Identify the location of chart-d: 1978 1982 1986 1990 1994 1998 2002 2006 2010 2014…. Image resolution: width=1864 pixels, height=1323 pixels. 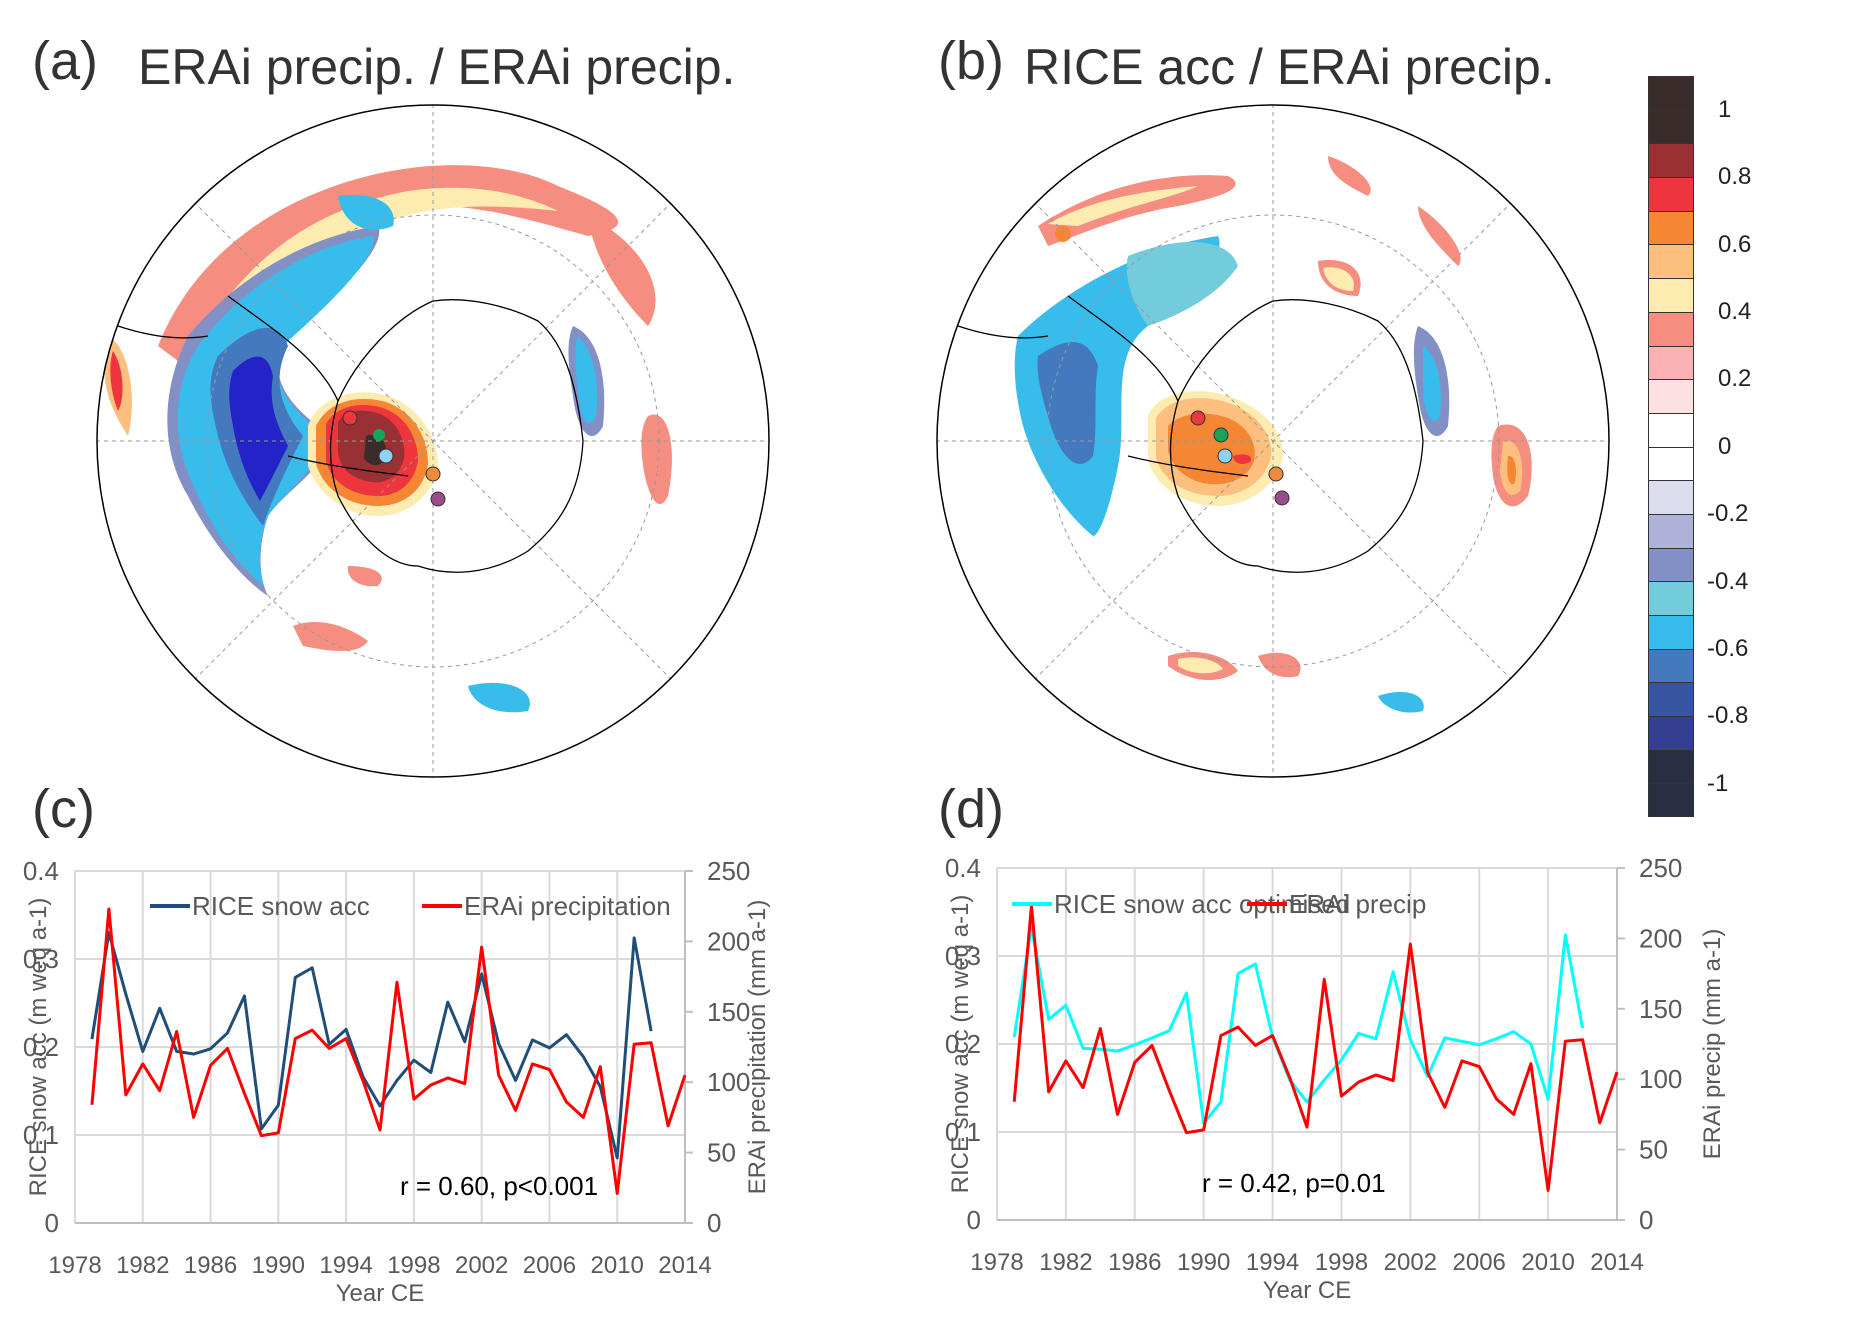
(1335, 1078).